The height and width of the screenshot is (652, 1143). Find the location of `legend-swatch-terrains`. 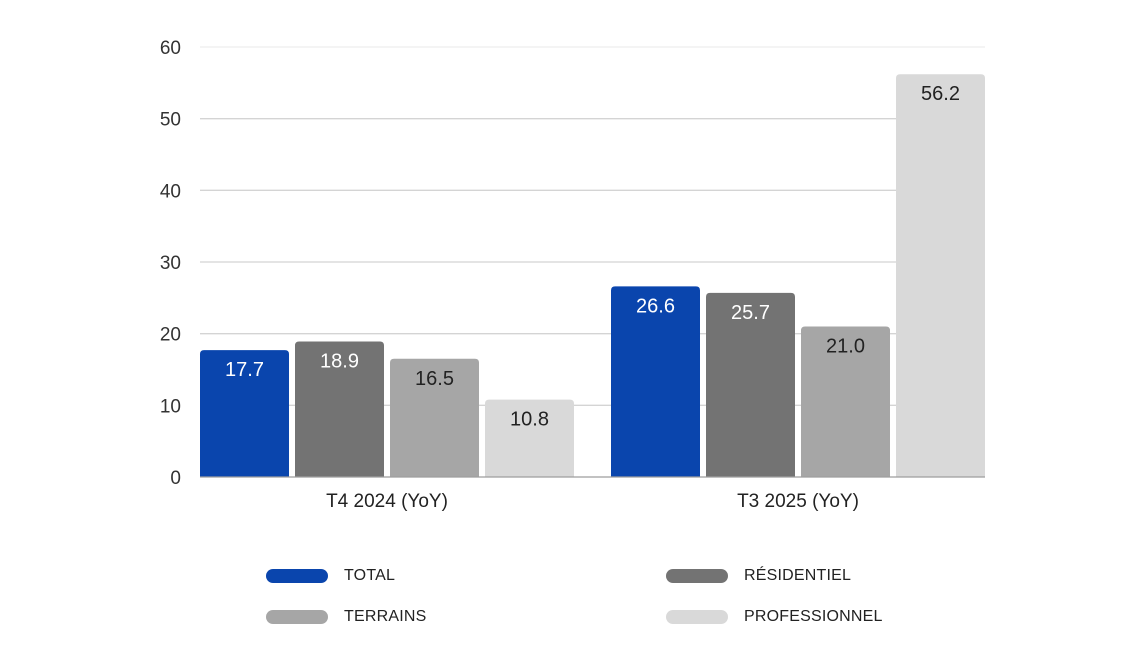

legend-swatch-terrains is located at coordinates (297, 617).